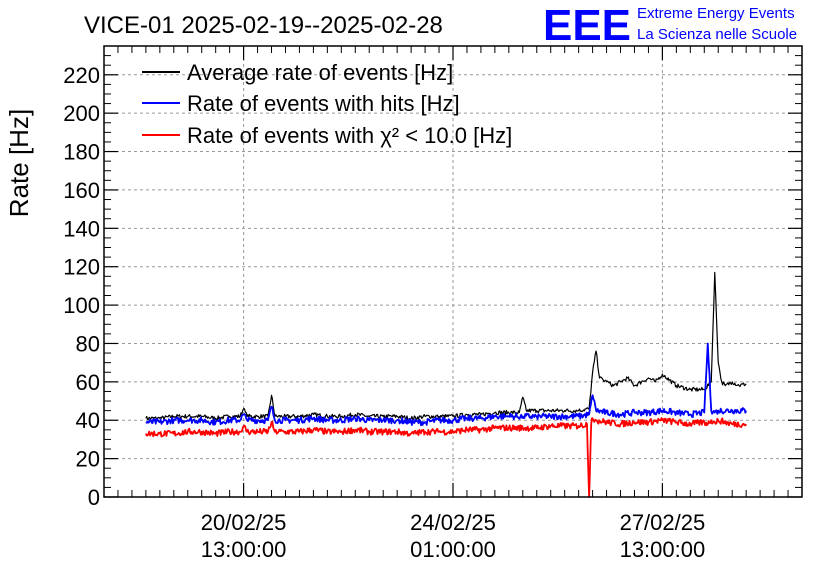 This screenshot has height=572, width=836. Describe the element at coordinates (320, 72) in the screenshot. I see `legend-label-average: Average rate of events [Hz]` at that location.